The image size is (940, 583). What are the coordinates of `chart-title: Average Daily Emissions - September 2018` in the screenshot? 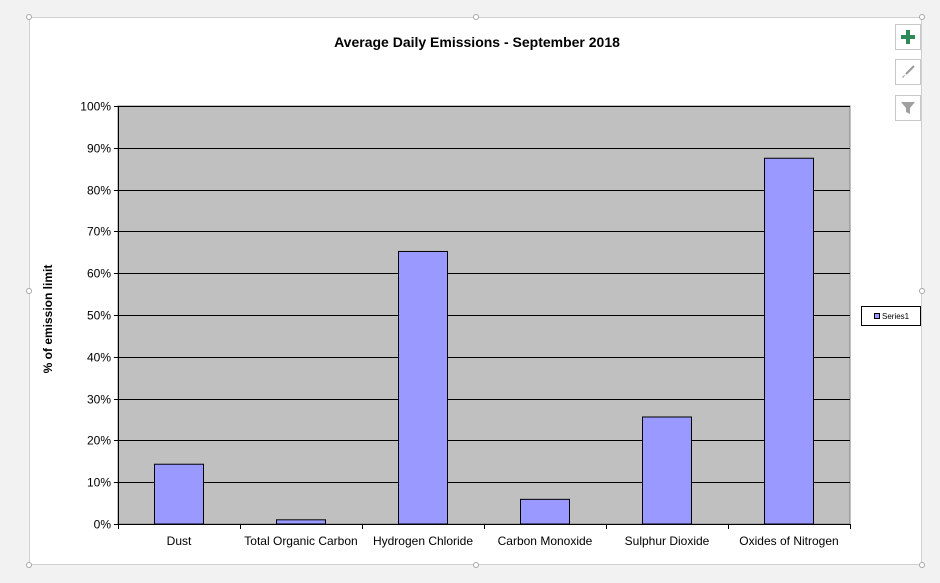 It's located at (477, 42).